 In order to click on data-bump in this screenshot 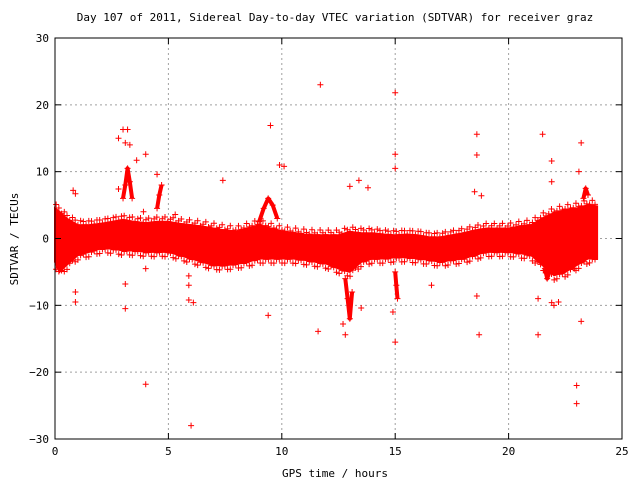, I will do `click(349, 299)`.